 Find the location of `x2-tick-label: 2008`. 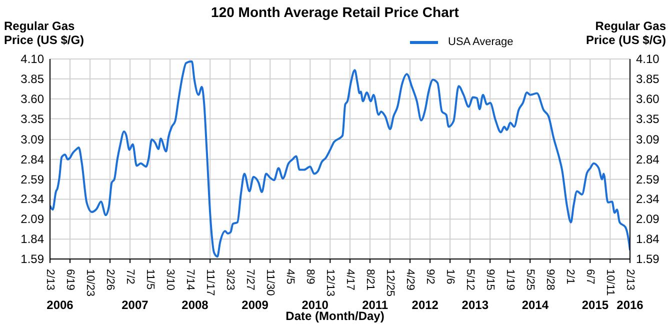

x2-tick-label: 2008 is located at coordinates (195, 305).